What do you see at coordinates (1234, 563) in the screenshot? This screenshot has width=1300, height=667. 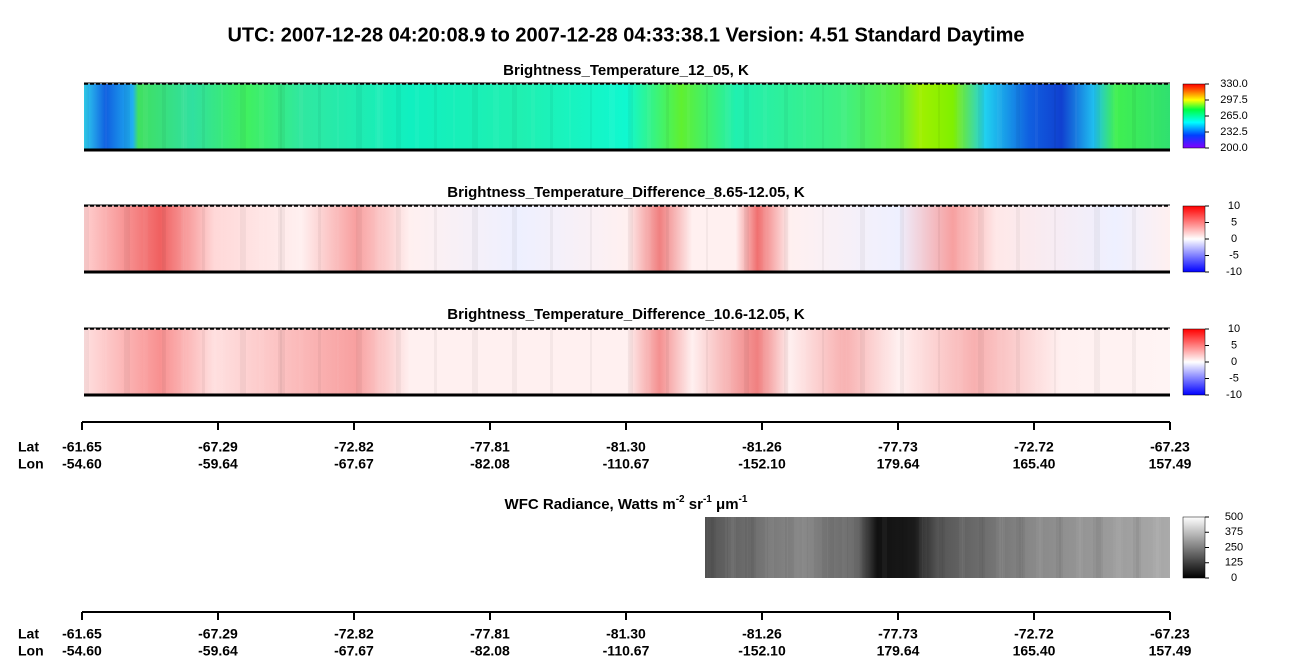 I see `colorbar-label: 125` at bounding box center [1234, 563].